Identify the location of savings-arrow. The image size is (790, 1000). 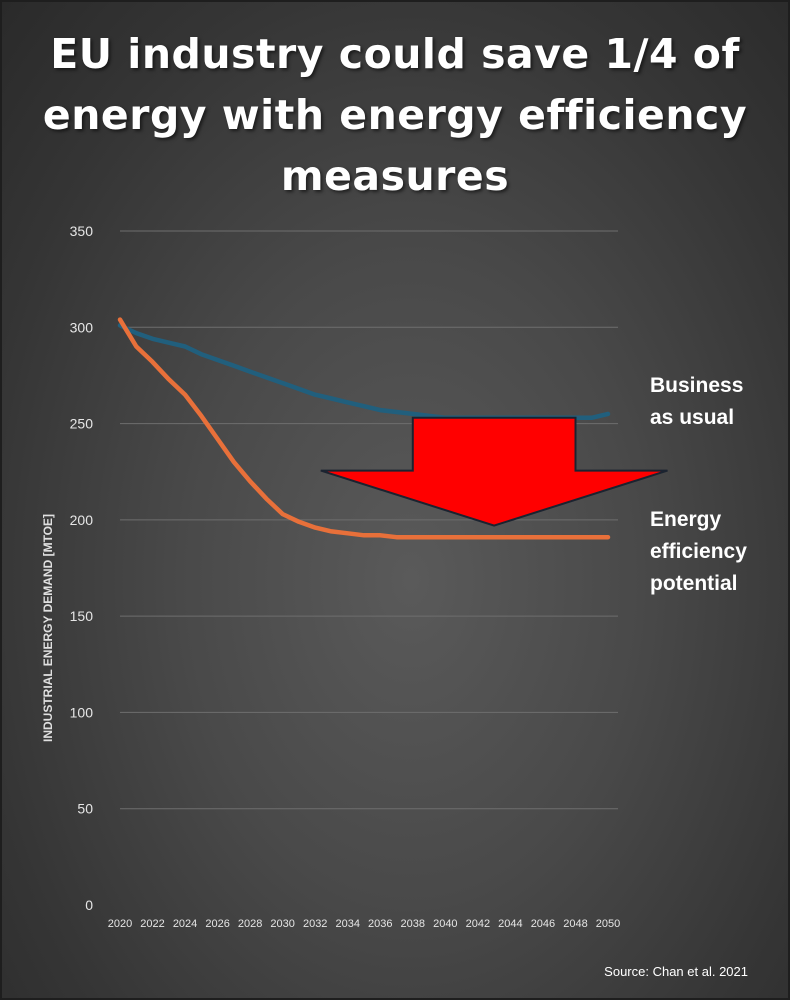
(494, 471).